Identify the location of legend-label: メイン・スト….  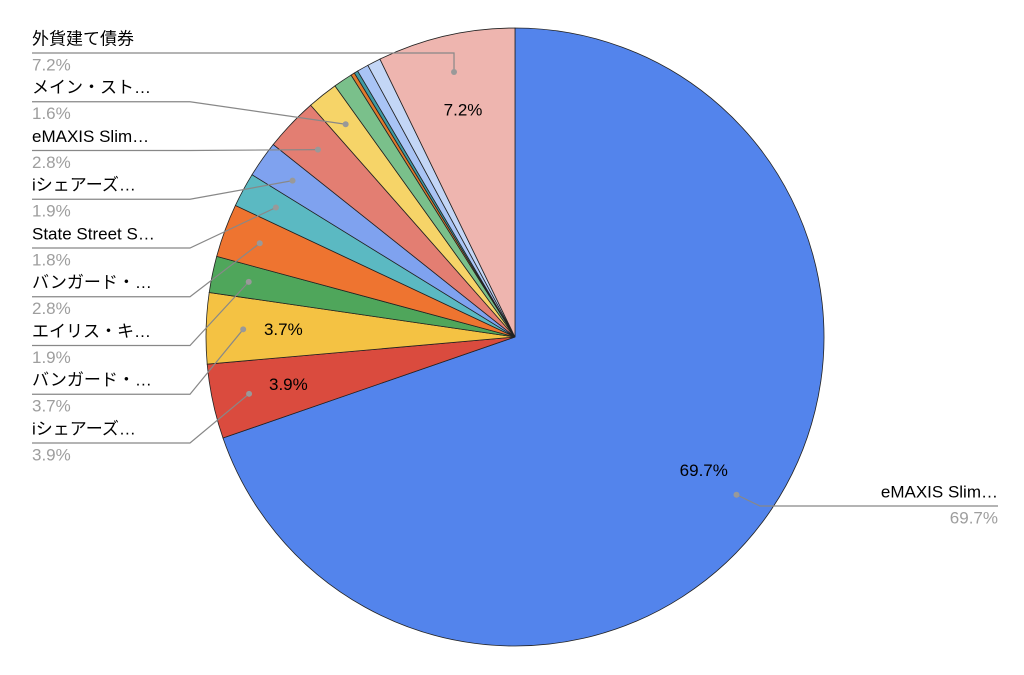
(91, 87).